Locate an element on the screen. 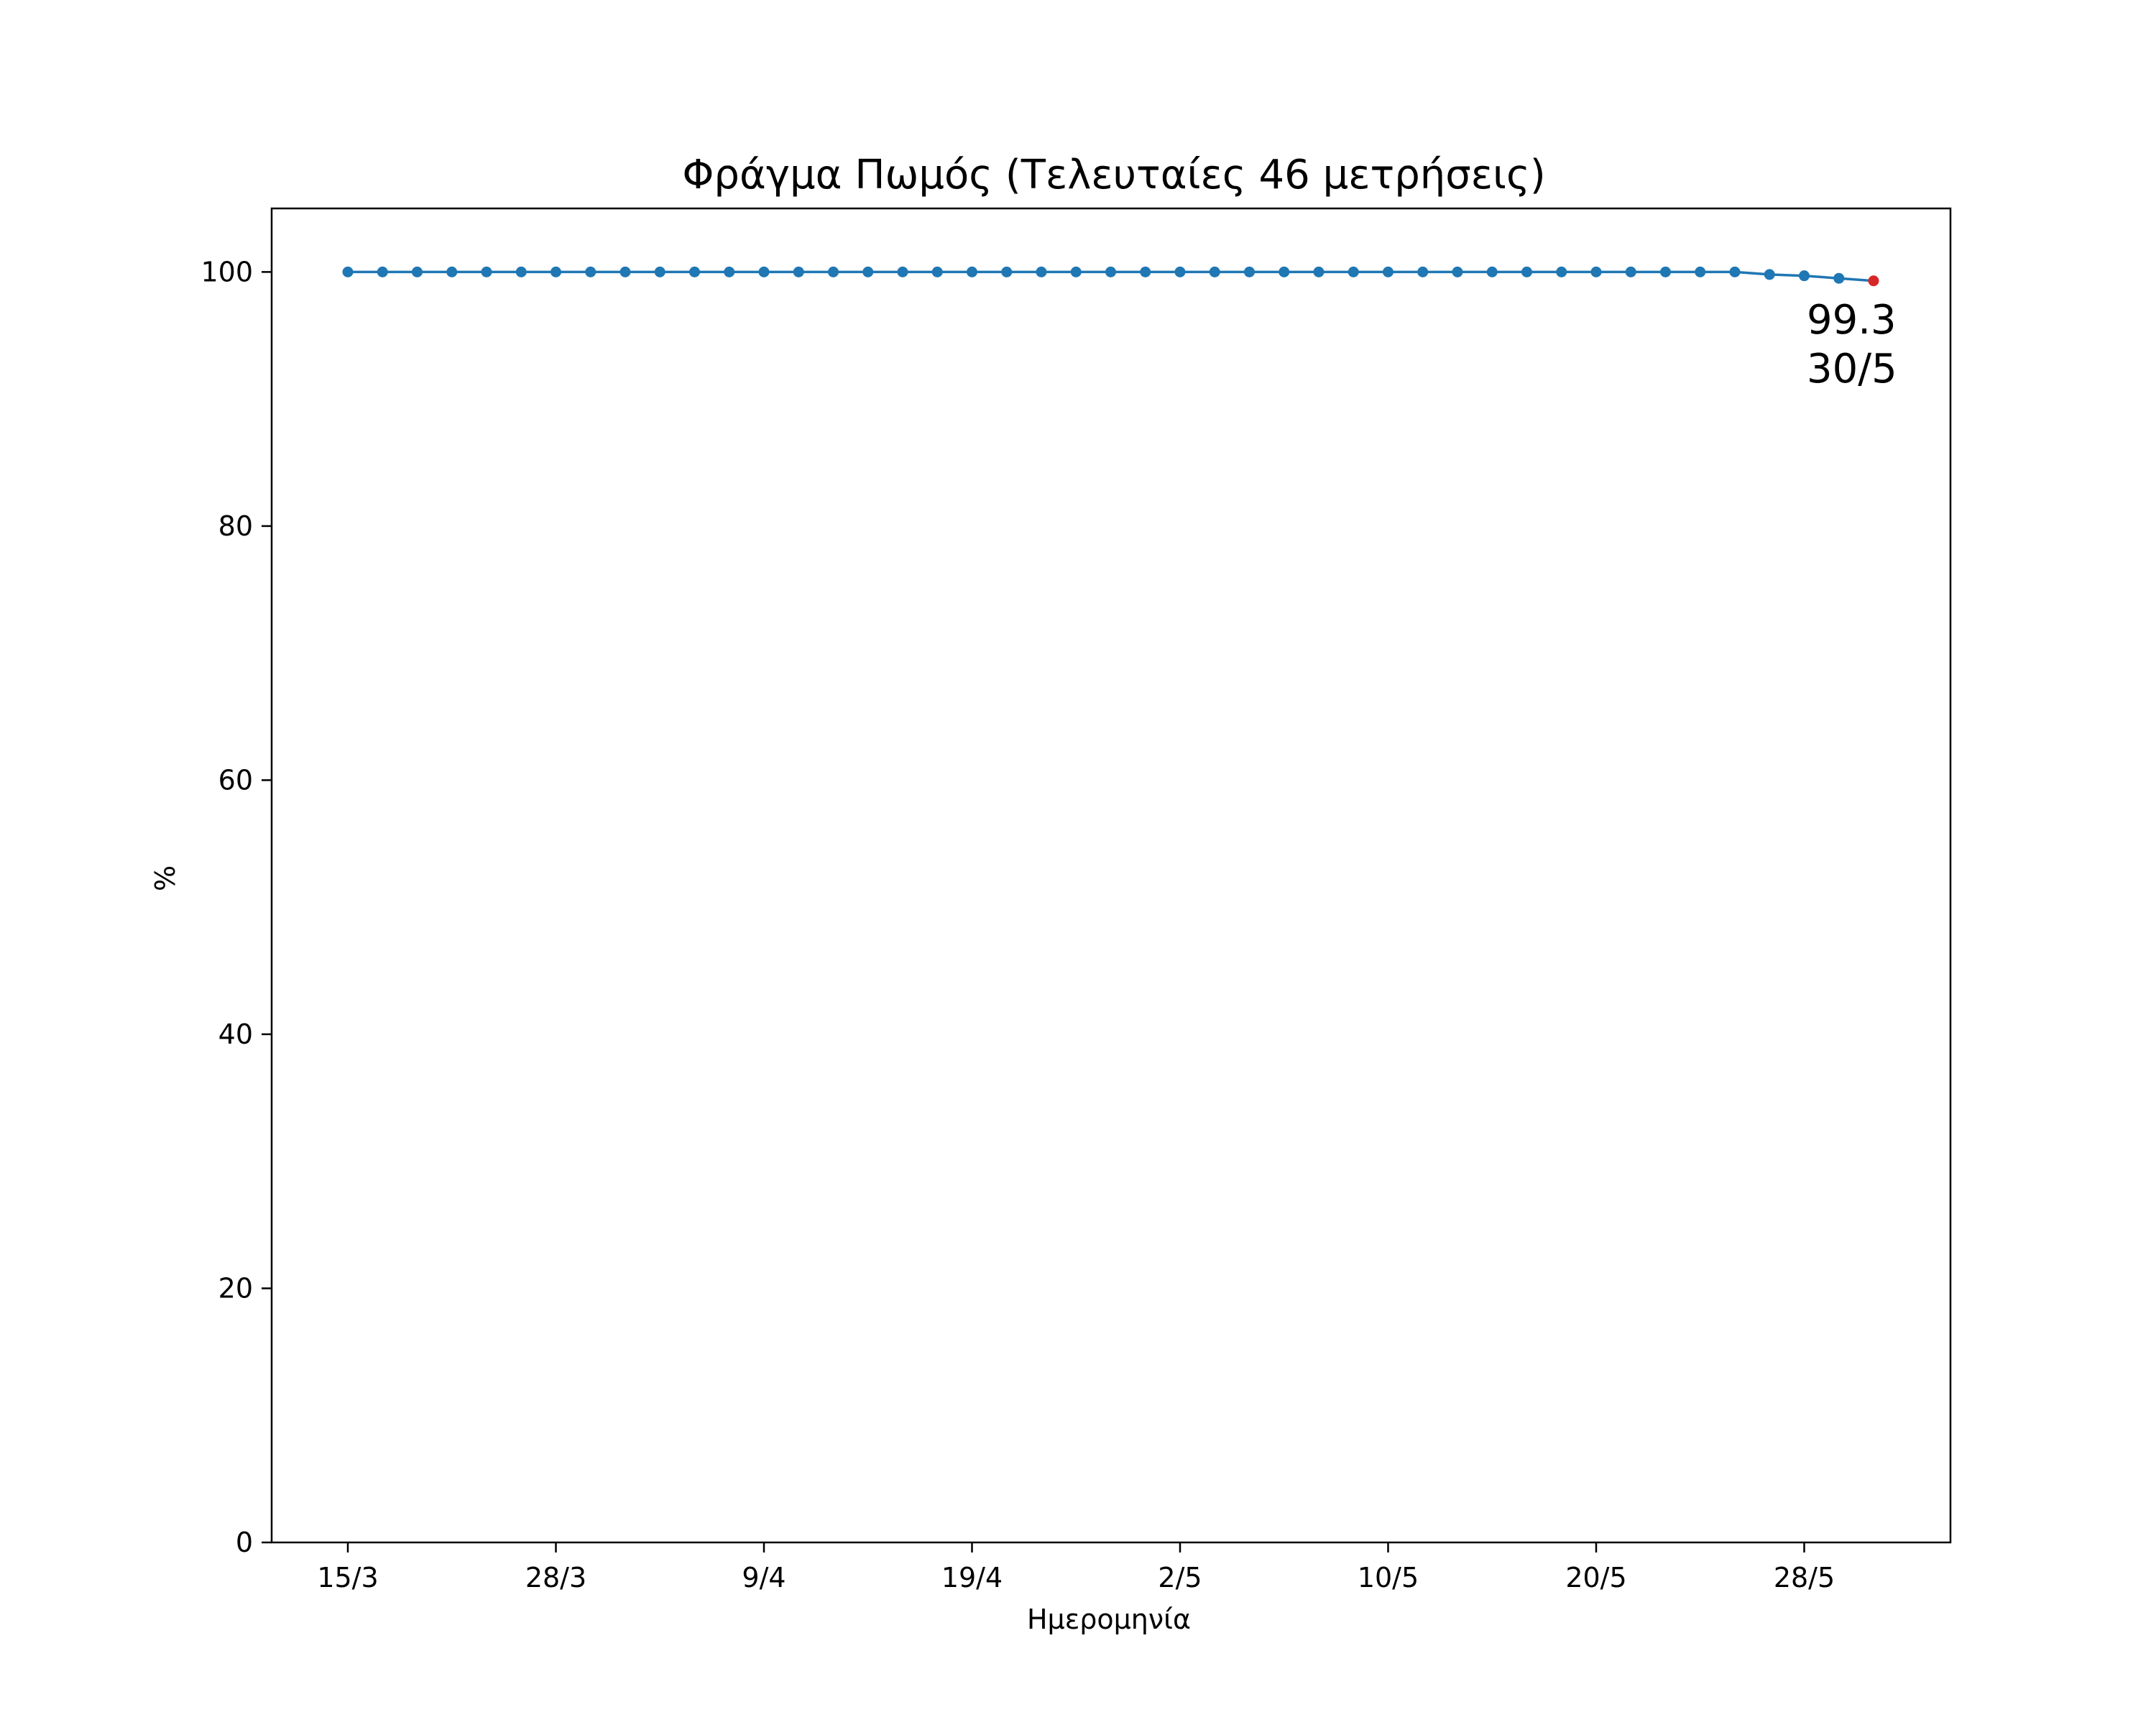 This screenshot has width=2156, height=1725. x-tick-label-0: 15/3 is located at coordinates (347, 1577).